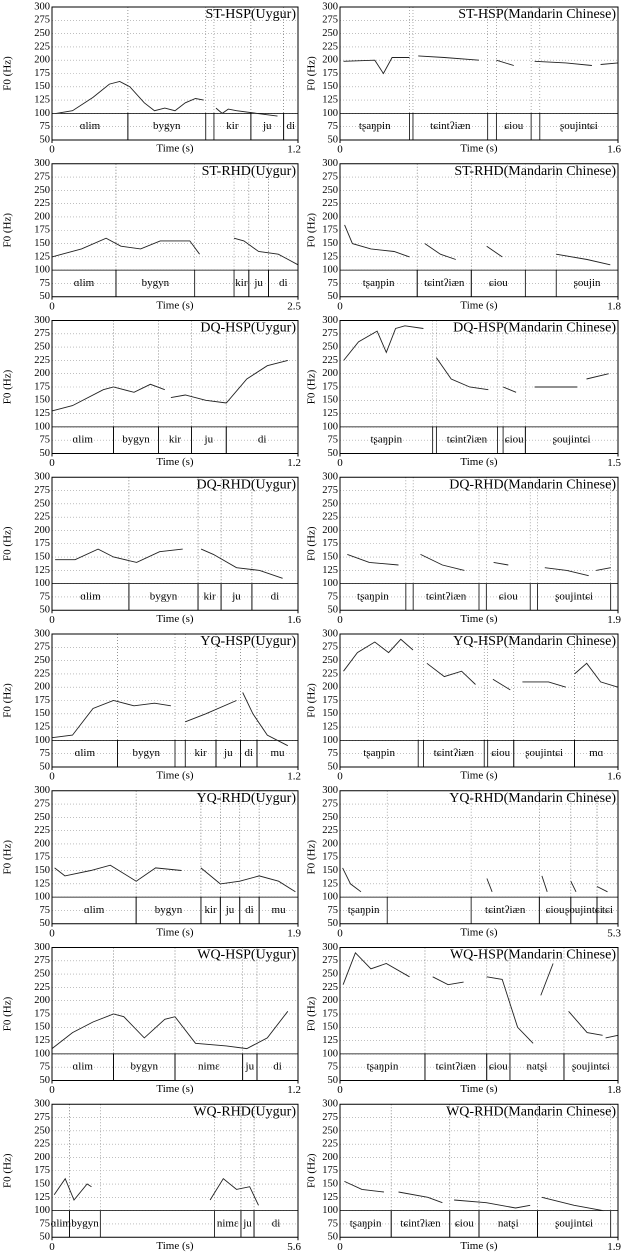  I want to click on panel-title: DQ-HSP(Mandarin Chinese), so click(534, 328).